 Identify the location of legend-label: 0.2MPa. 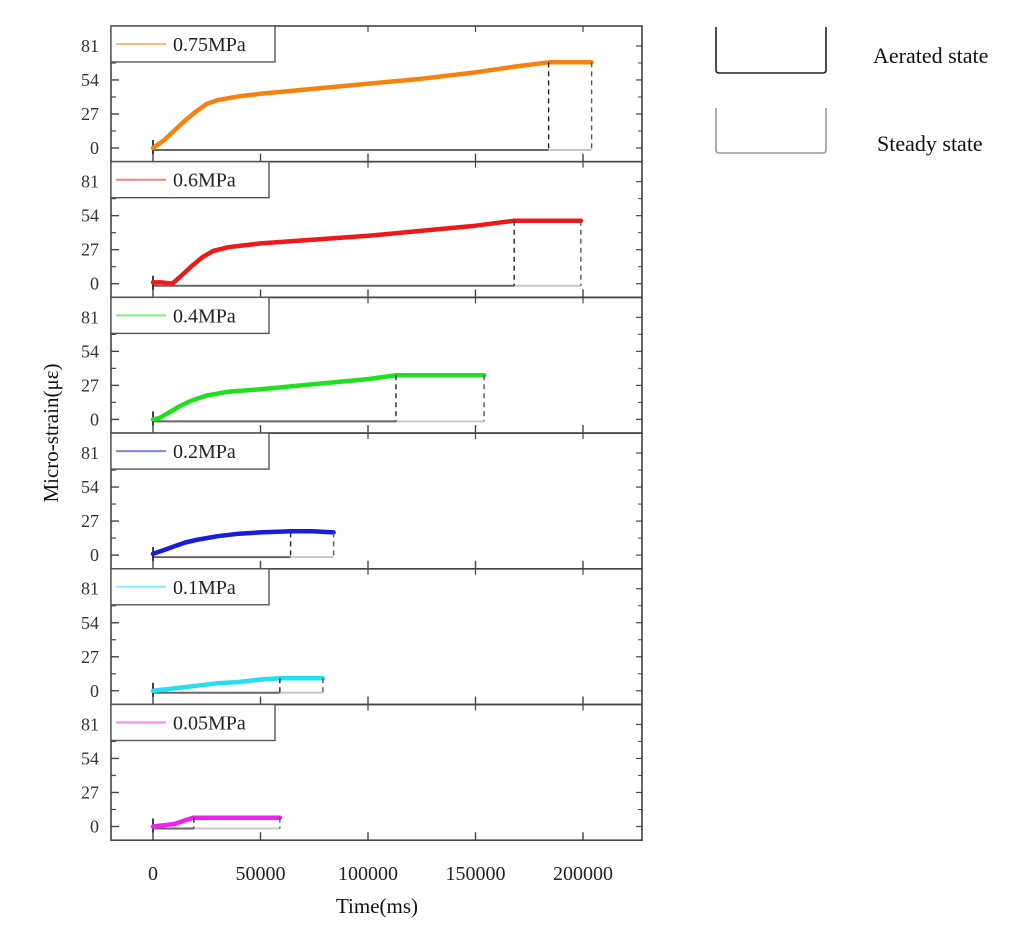
(204, 452).